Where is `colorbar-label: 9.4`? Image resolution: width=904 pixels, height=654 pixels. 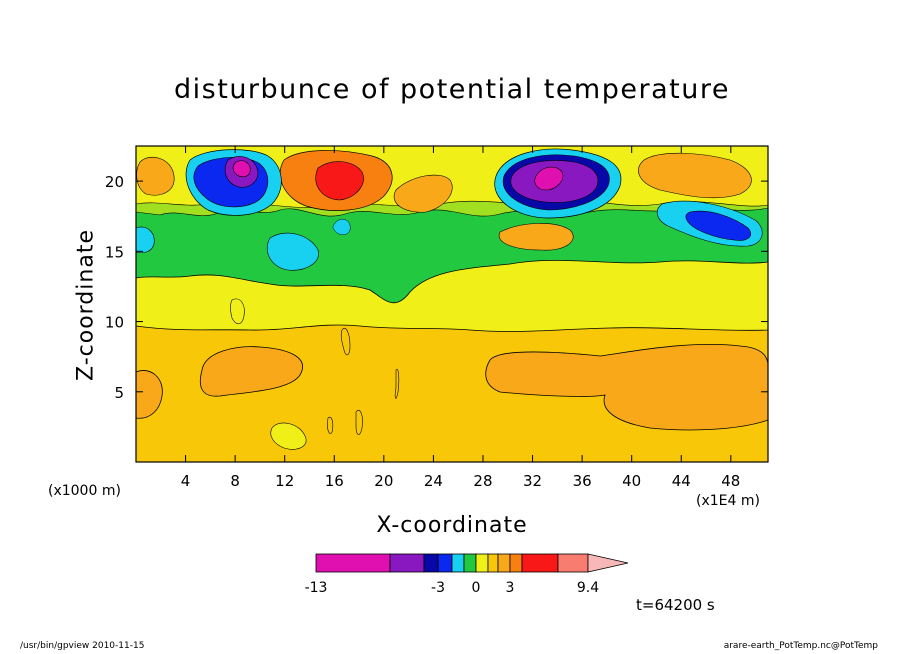
colorbar-label: 9.4 is located at coordinates (588, 588).